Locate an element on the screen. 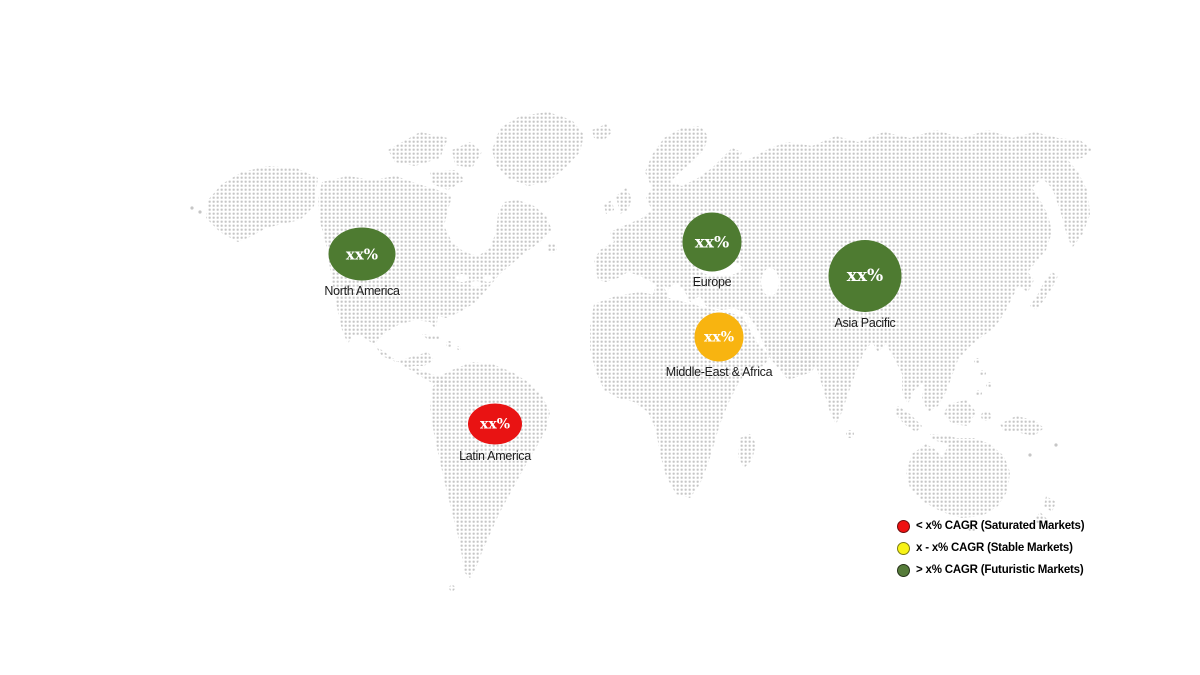 This screenshot has height=675, width=1200. bubble-europe: xx% is located at coordinates (712, 242).